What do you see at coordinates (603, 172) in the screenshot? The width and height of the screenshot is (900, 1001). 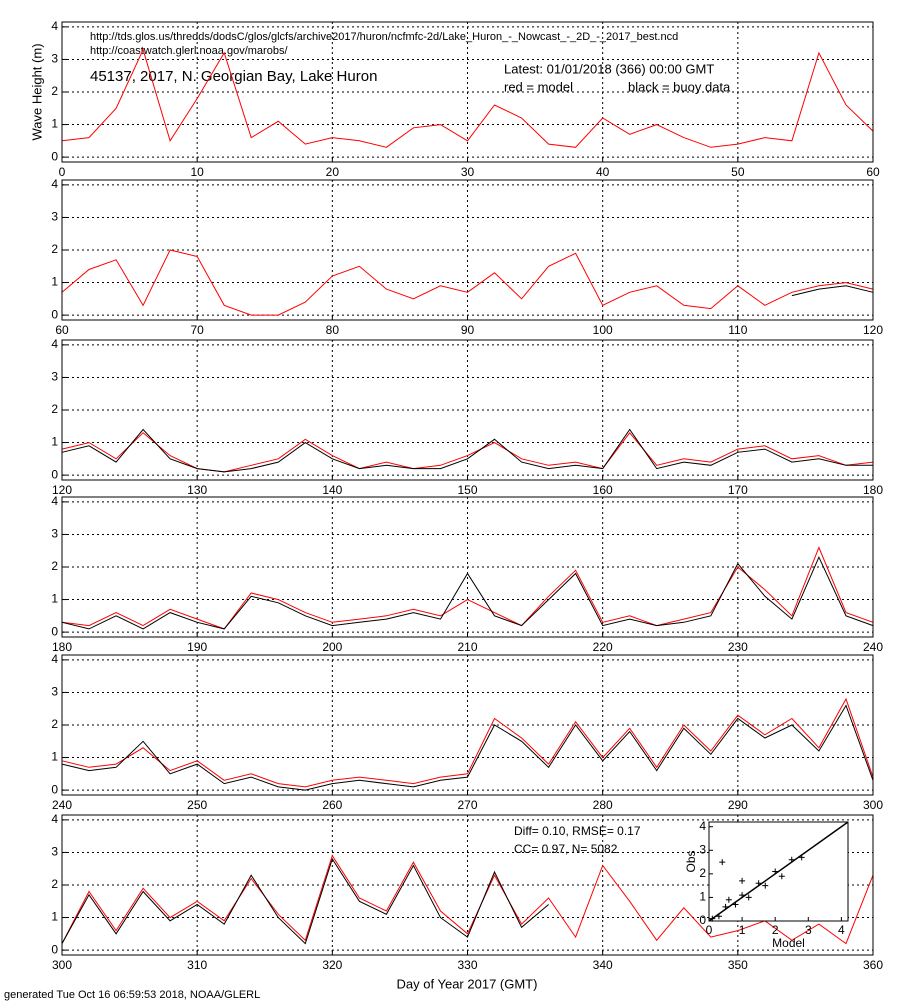 I see `x-tick-label: 40` at bounding box center [603, 172].